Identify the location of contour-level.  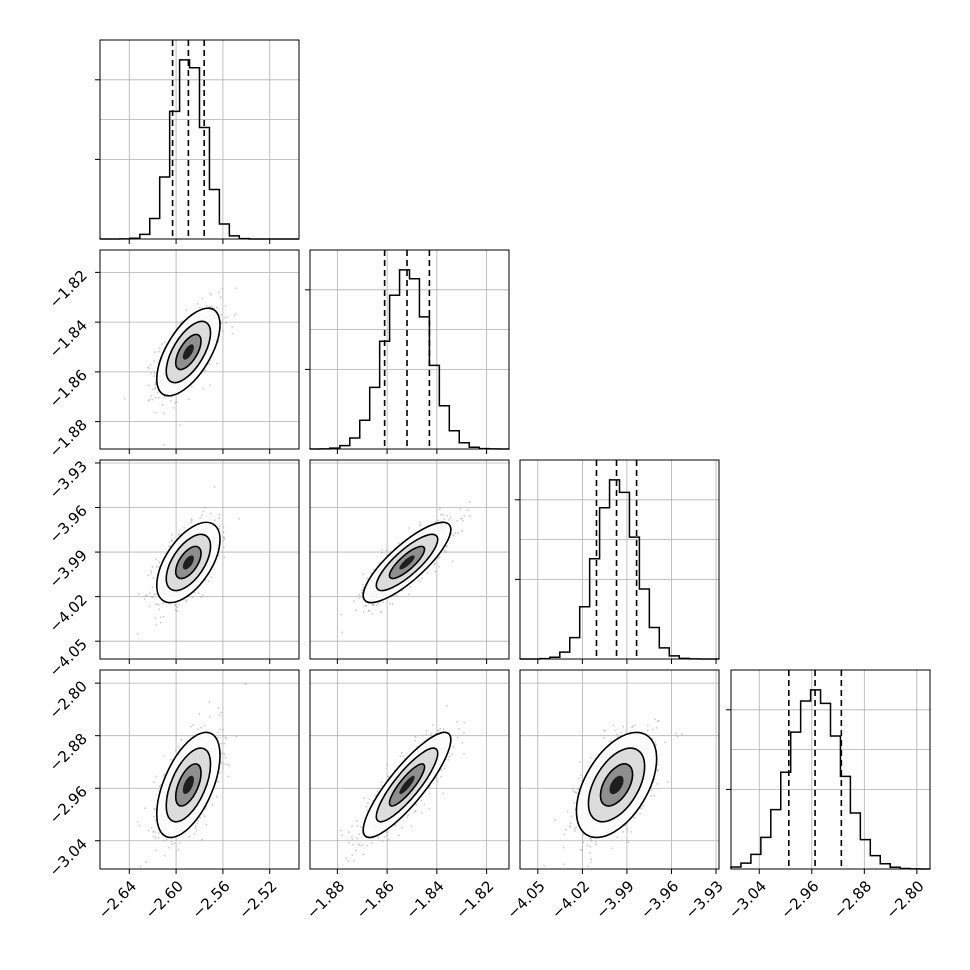
(407, 562).